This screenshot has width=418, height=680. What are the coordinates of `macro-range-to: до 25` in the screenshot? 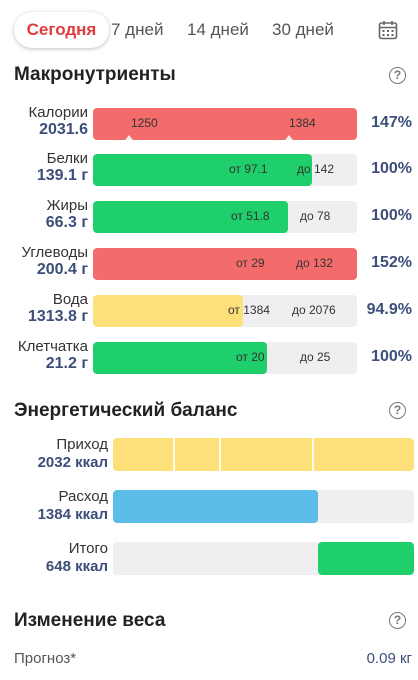 It's located at (315, 357).